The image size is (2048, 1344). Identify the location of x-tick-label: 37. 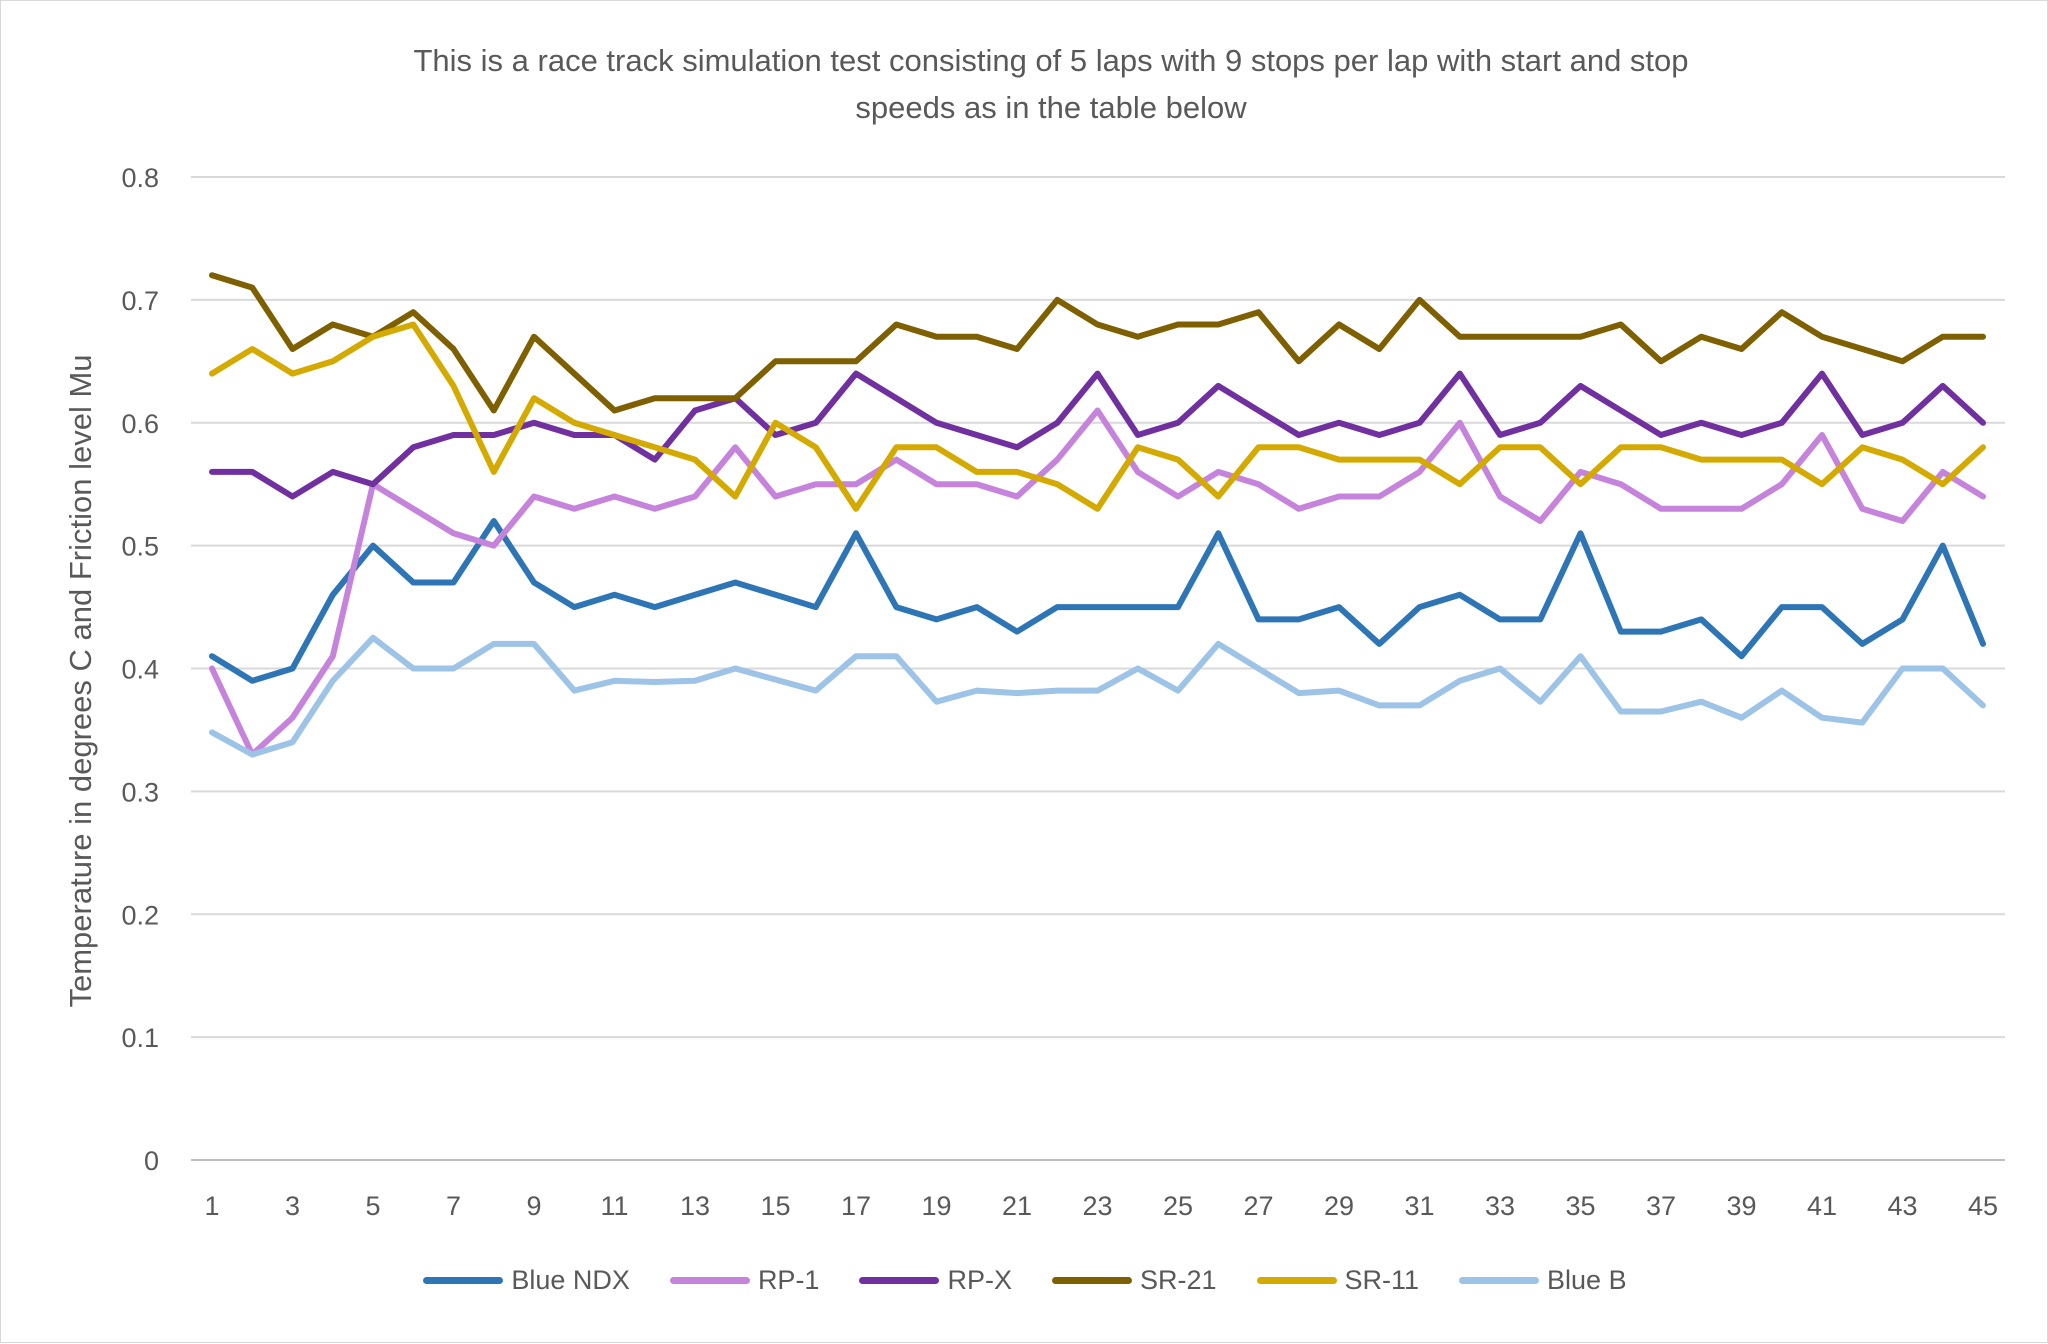
(1661, 1206).